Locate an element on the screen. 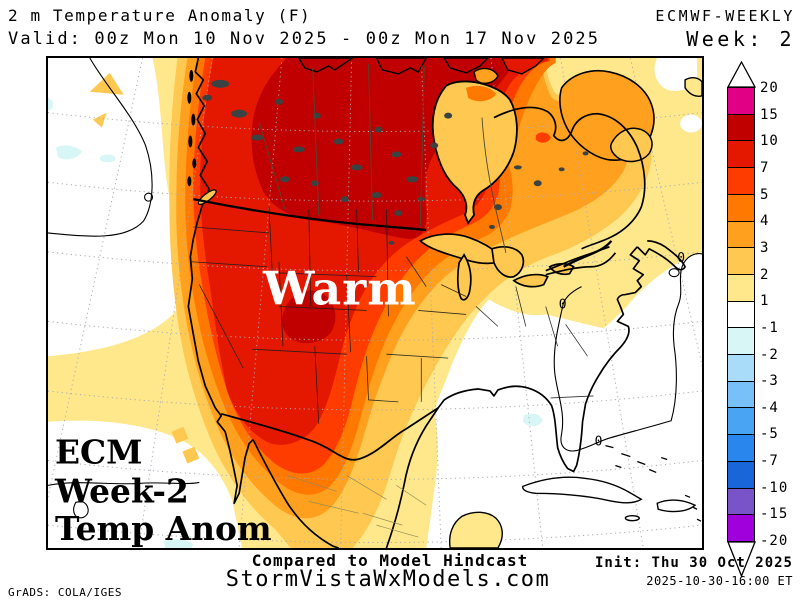 This screenshot has width=800, height=600. colorbar-tick-label: 20 is located at coordinates (769, 88).